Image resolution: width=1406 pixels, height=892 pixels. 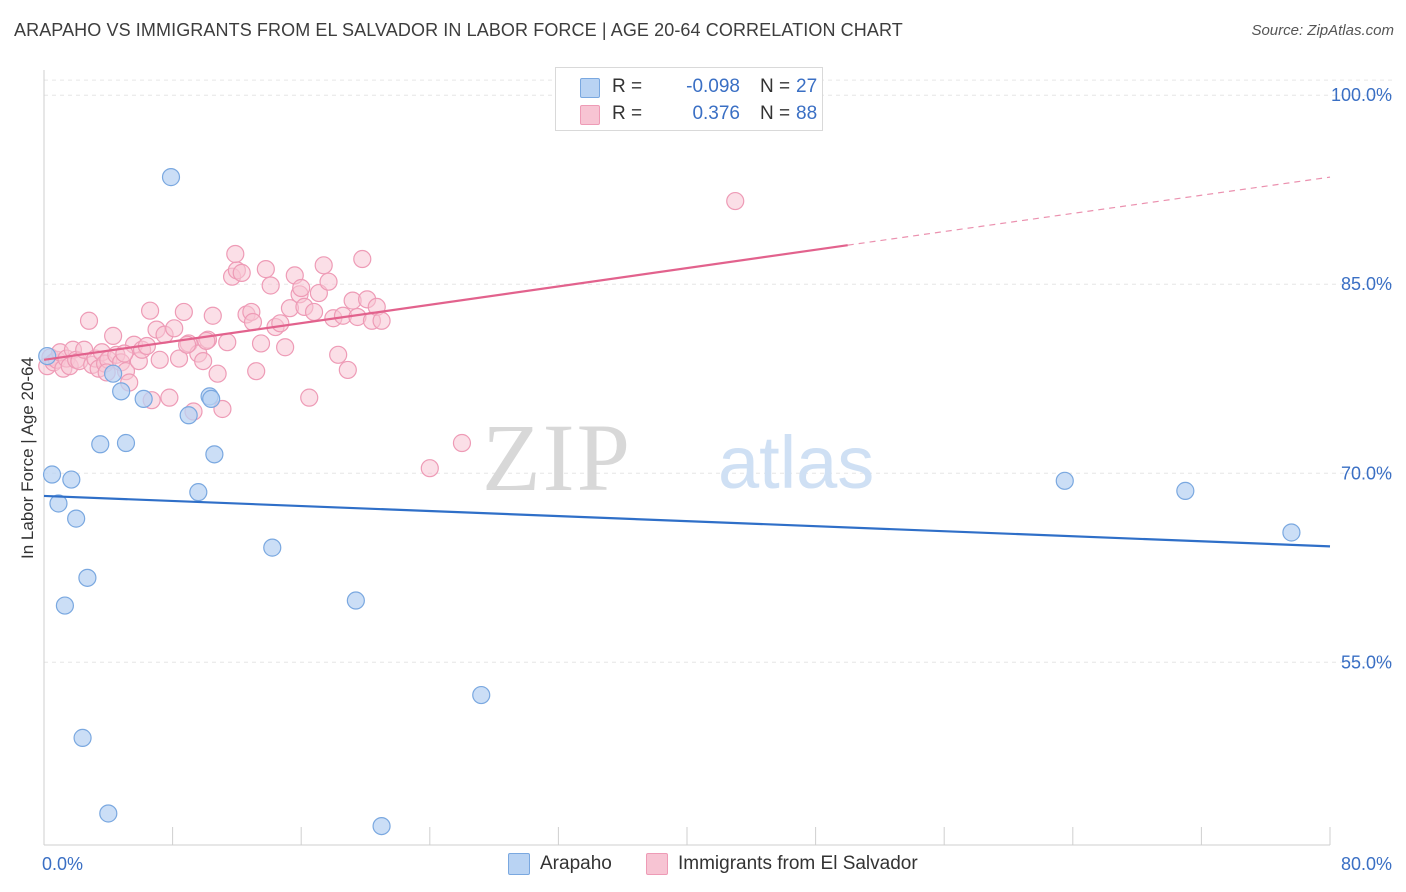 I want to click on y-tick-label: 85.0%, so click(x=1366, y=284).